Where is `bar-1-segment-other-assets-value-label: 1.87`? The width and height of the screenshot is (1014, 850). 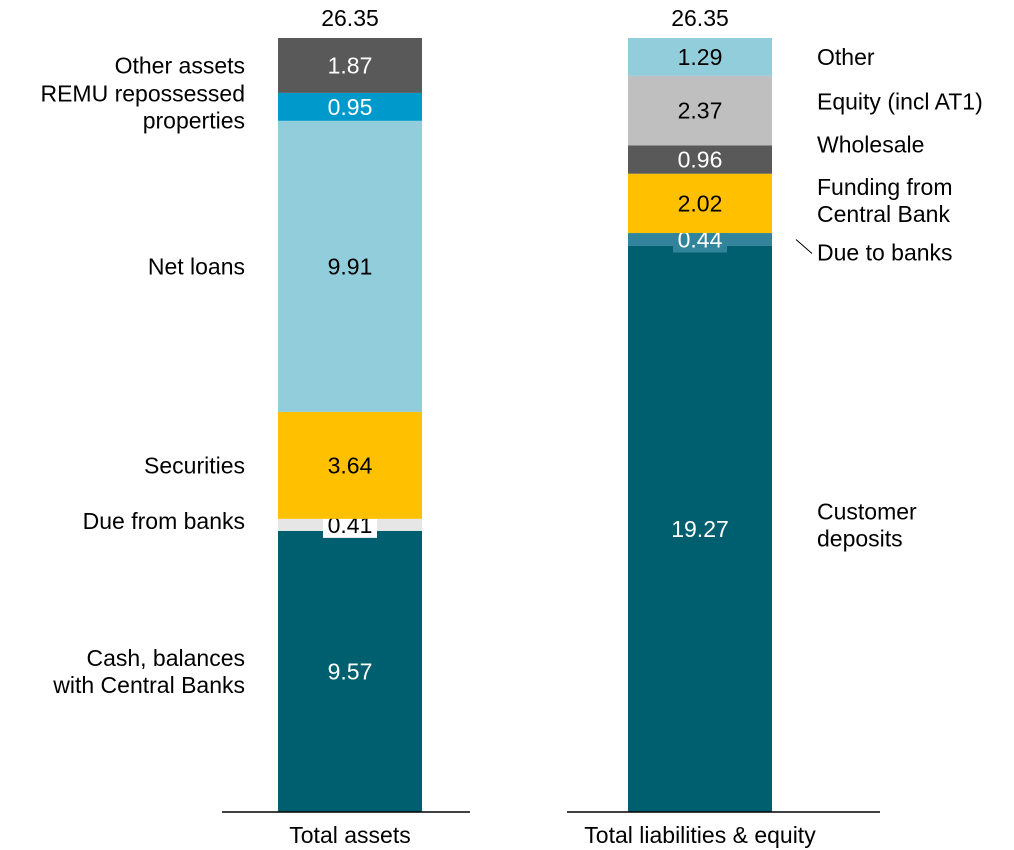
bar-1-segment-other-assets-value-label: 1.87 is located at coordinates (350, 65).